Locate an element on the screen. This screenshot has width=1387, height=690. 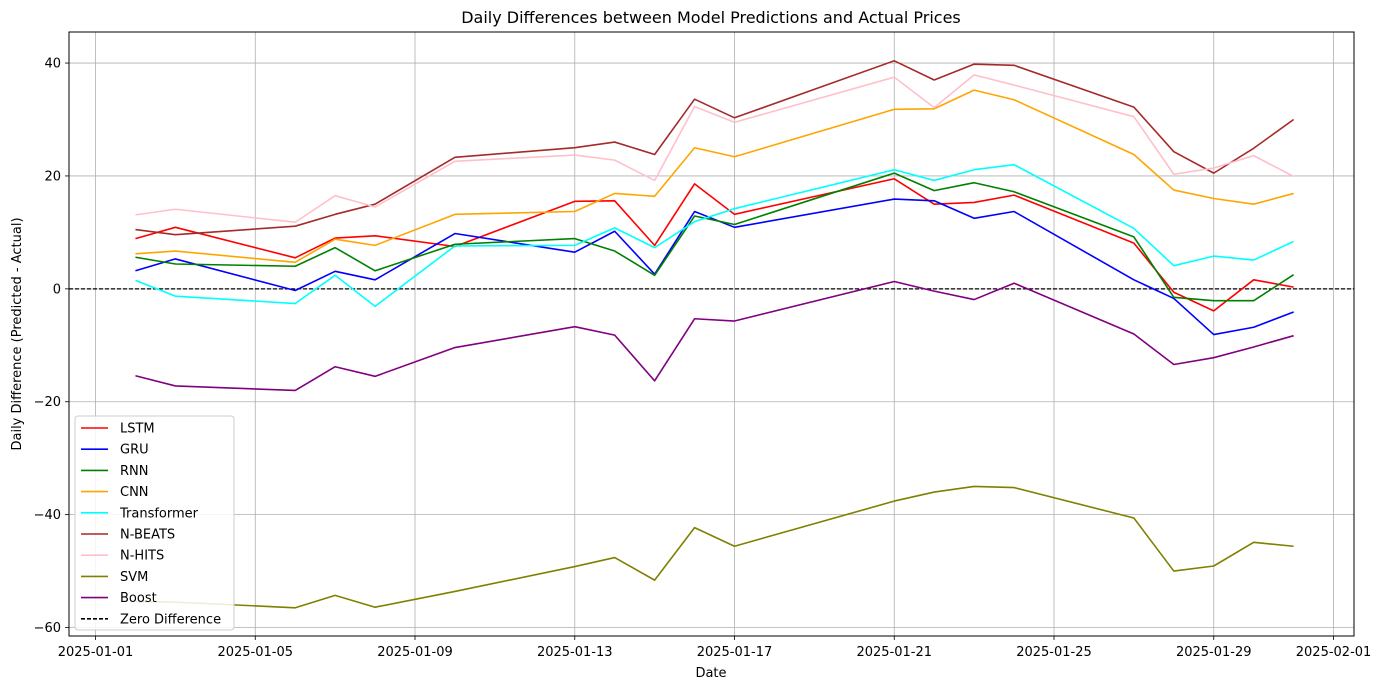
y-axis-label: Daily Difference (Predicted - Actual) is located at coordinates (17, 333).